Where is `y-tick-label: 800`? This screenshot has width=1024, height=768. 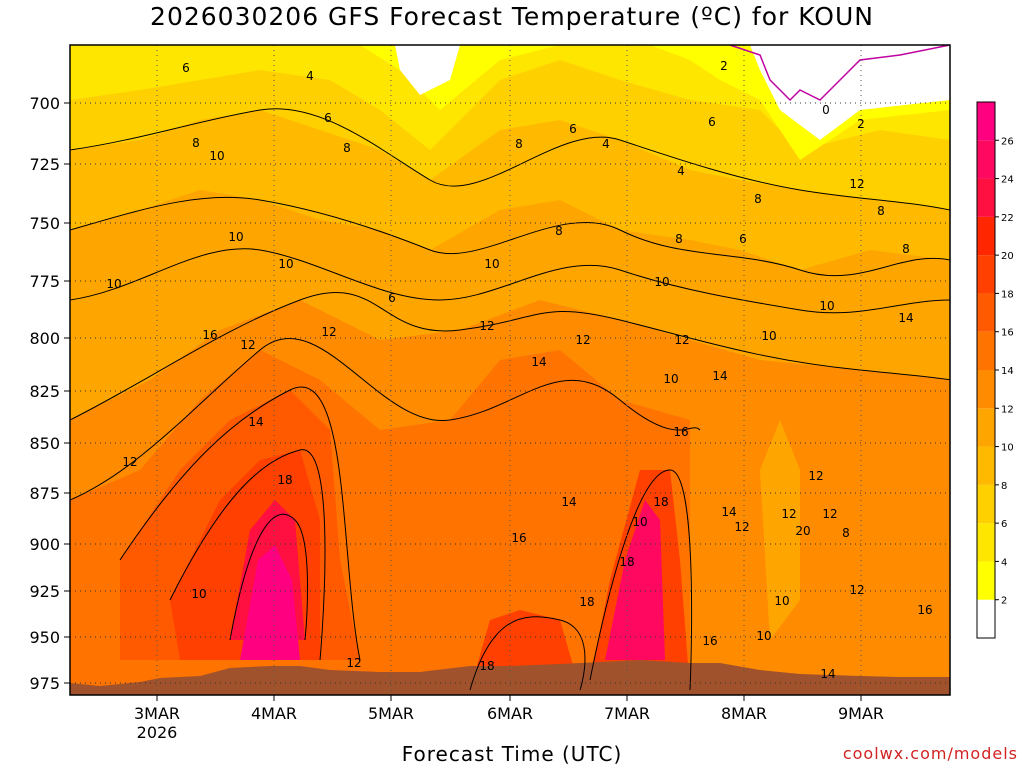 y-tick-label: 800 is located at coordinates (44, 338).